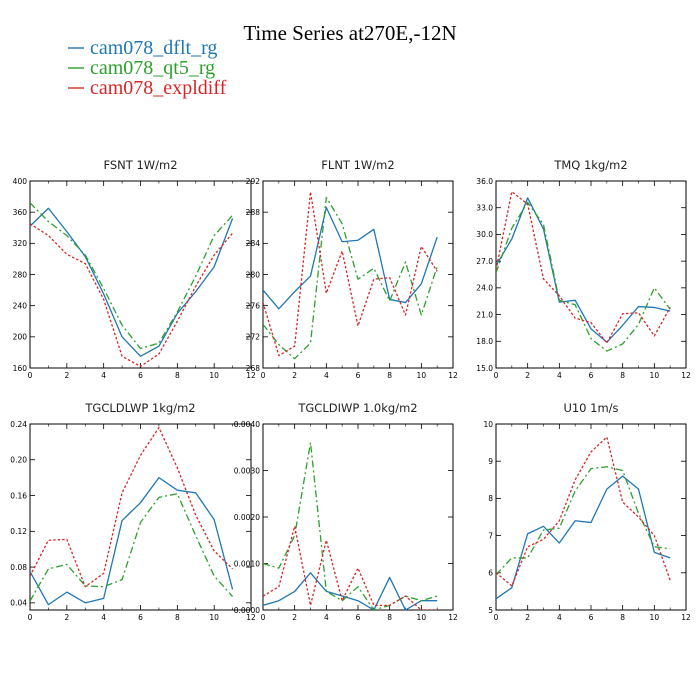  Describe the element at coordinates (484, 368) in the screenshot. I see `y-tick-label: 15.0` at that location.